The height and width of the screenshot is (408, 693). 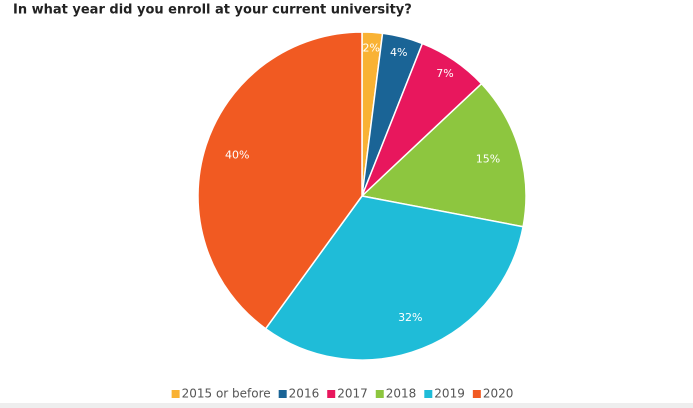 I want to click on legend-label: 2018, so click(x=401, y=394).